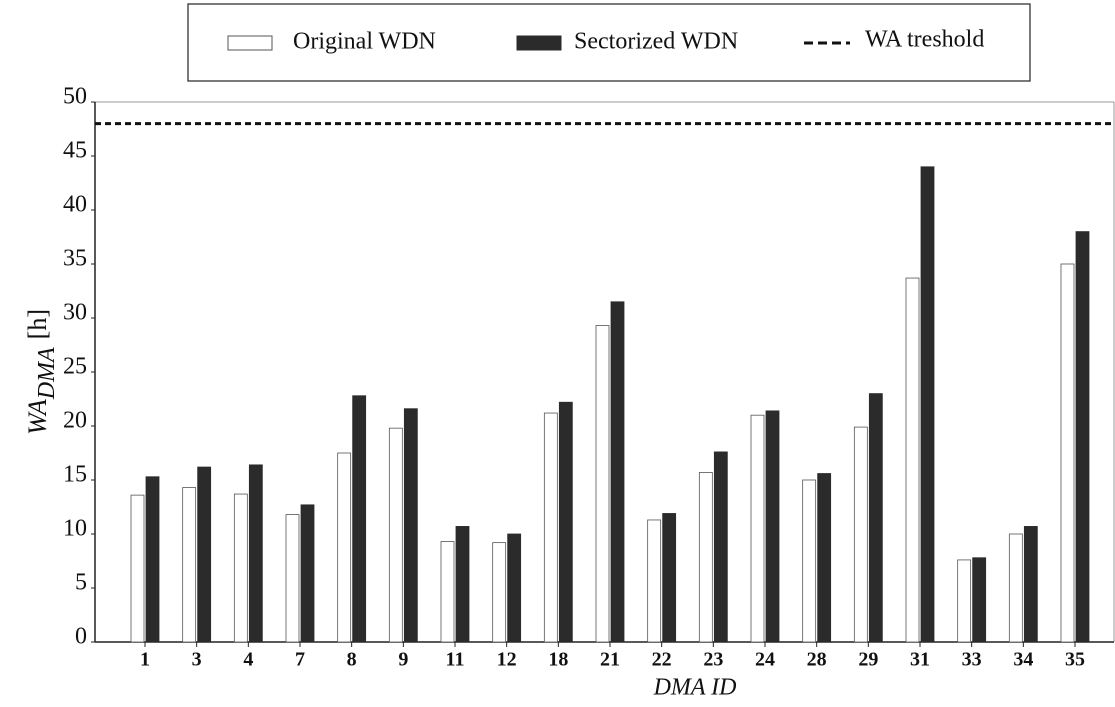 This screenshot has width=1115, height=707. I want to click on x-tick-label: 35, so click(1075, 660).